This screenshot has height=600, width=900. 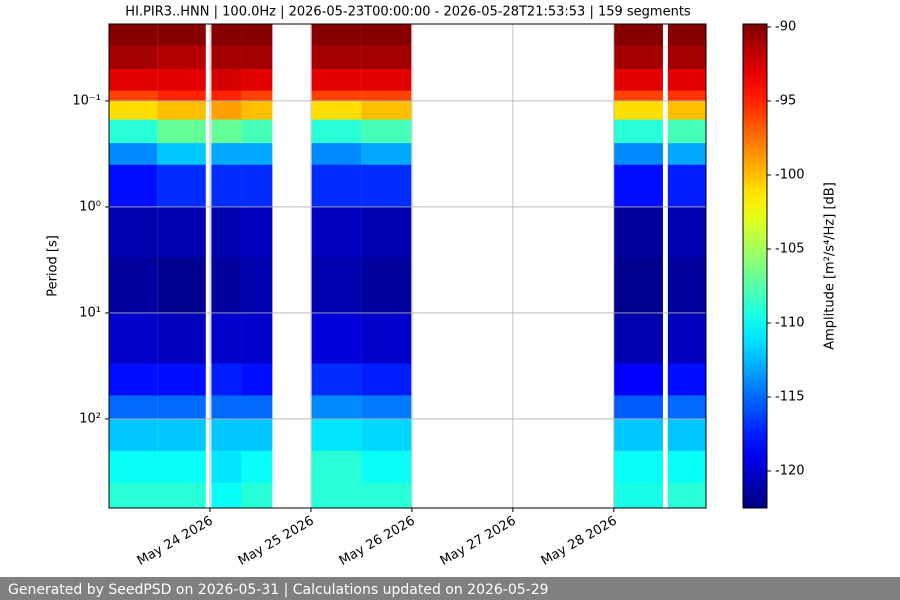 I want to click on y-tick-label: 10², so click(x=90, y=418).